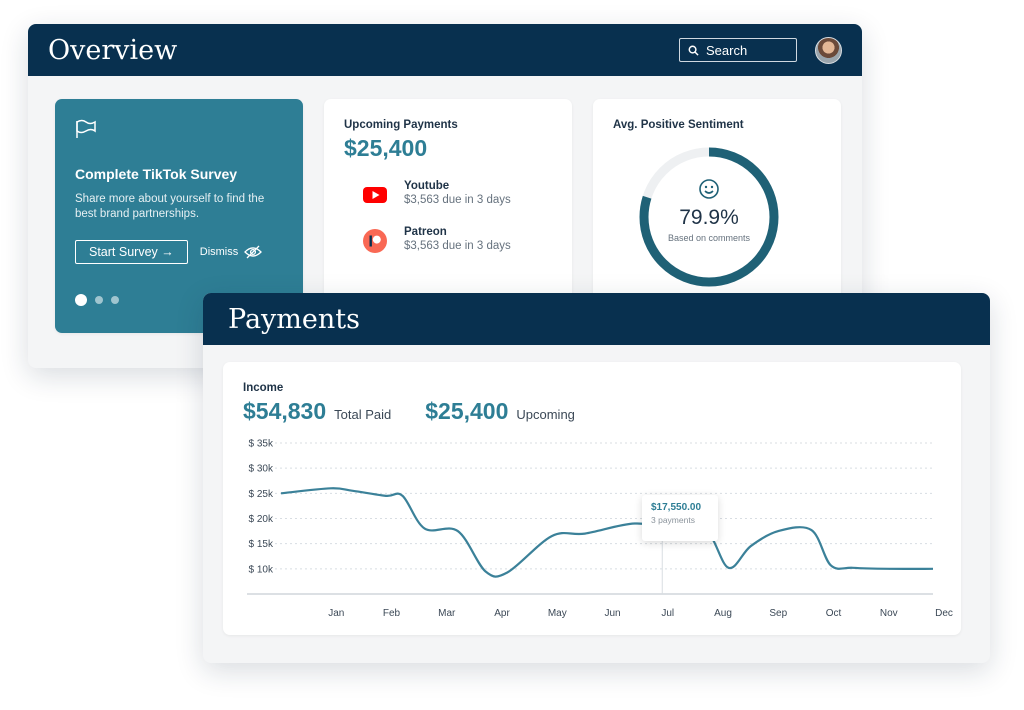 This screenshot has width=1024, height=710. I want to click on carousel-dots, so click(97, 300).